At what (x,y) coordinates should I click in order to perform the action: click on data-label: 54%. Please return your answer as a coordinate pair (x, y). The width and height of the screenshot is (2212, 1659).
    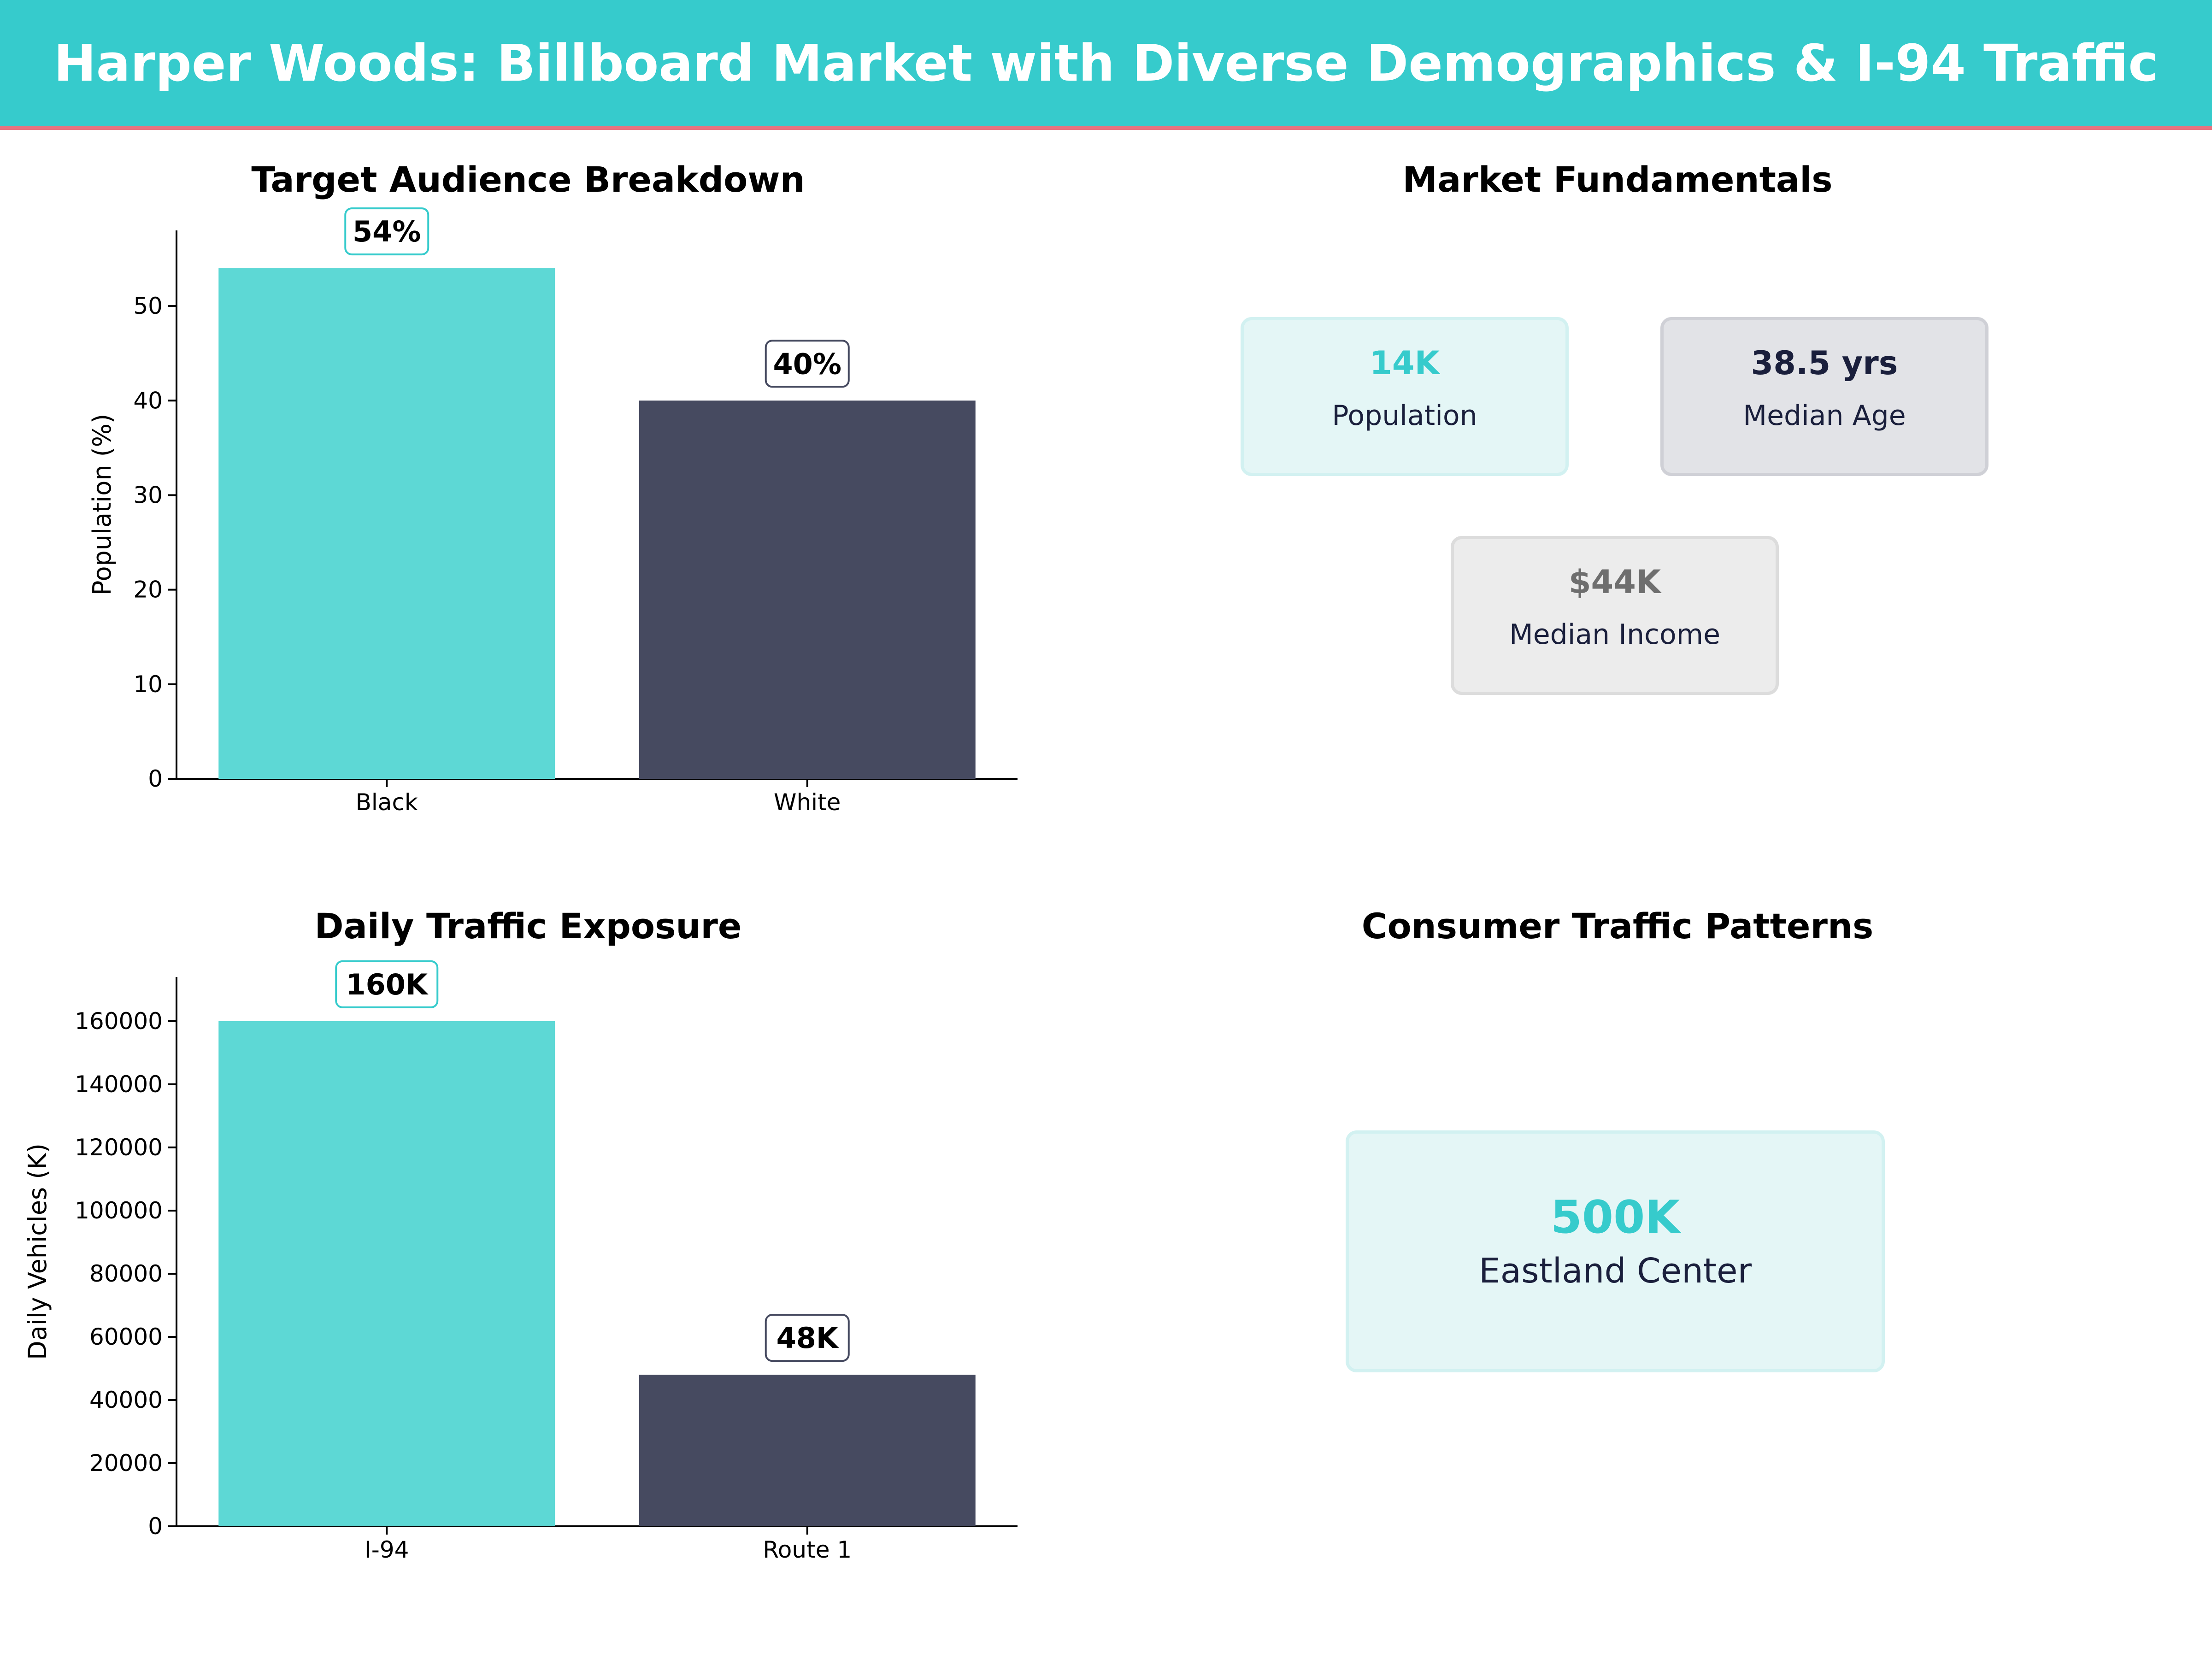
    Looking at the image, I should click on (387, 231).